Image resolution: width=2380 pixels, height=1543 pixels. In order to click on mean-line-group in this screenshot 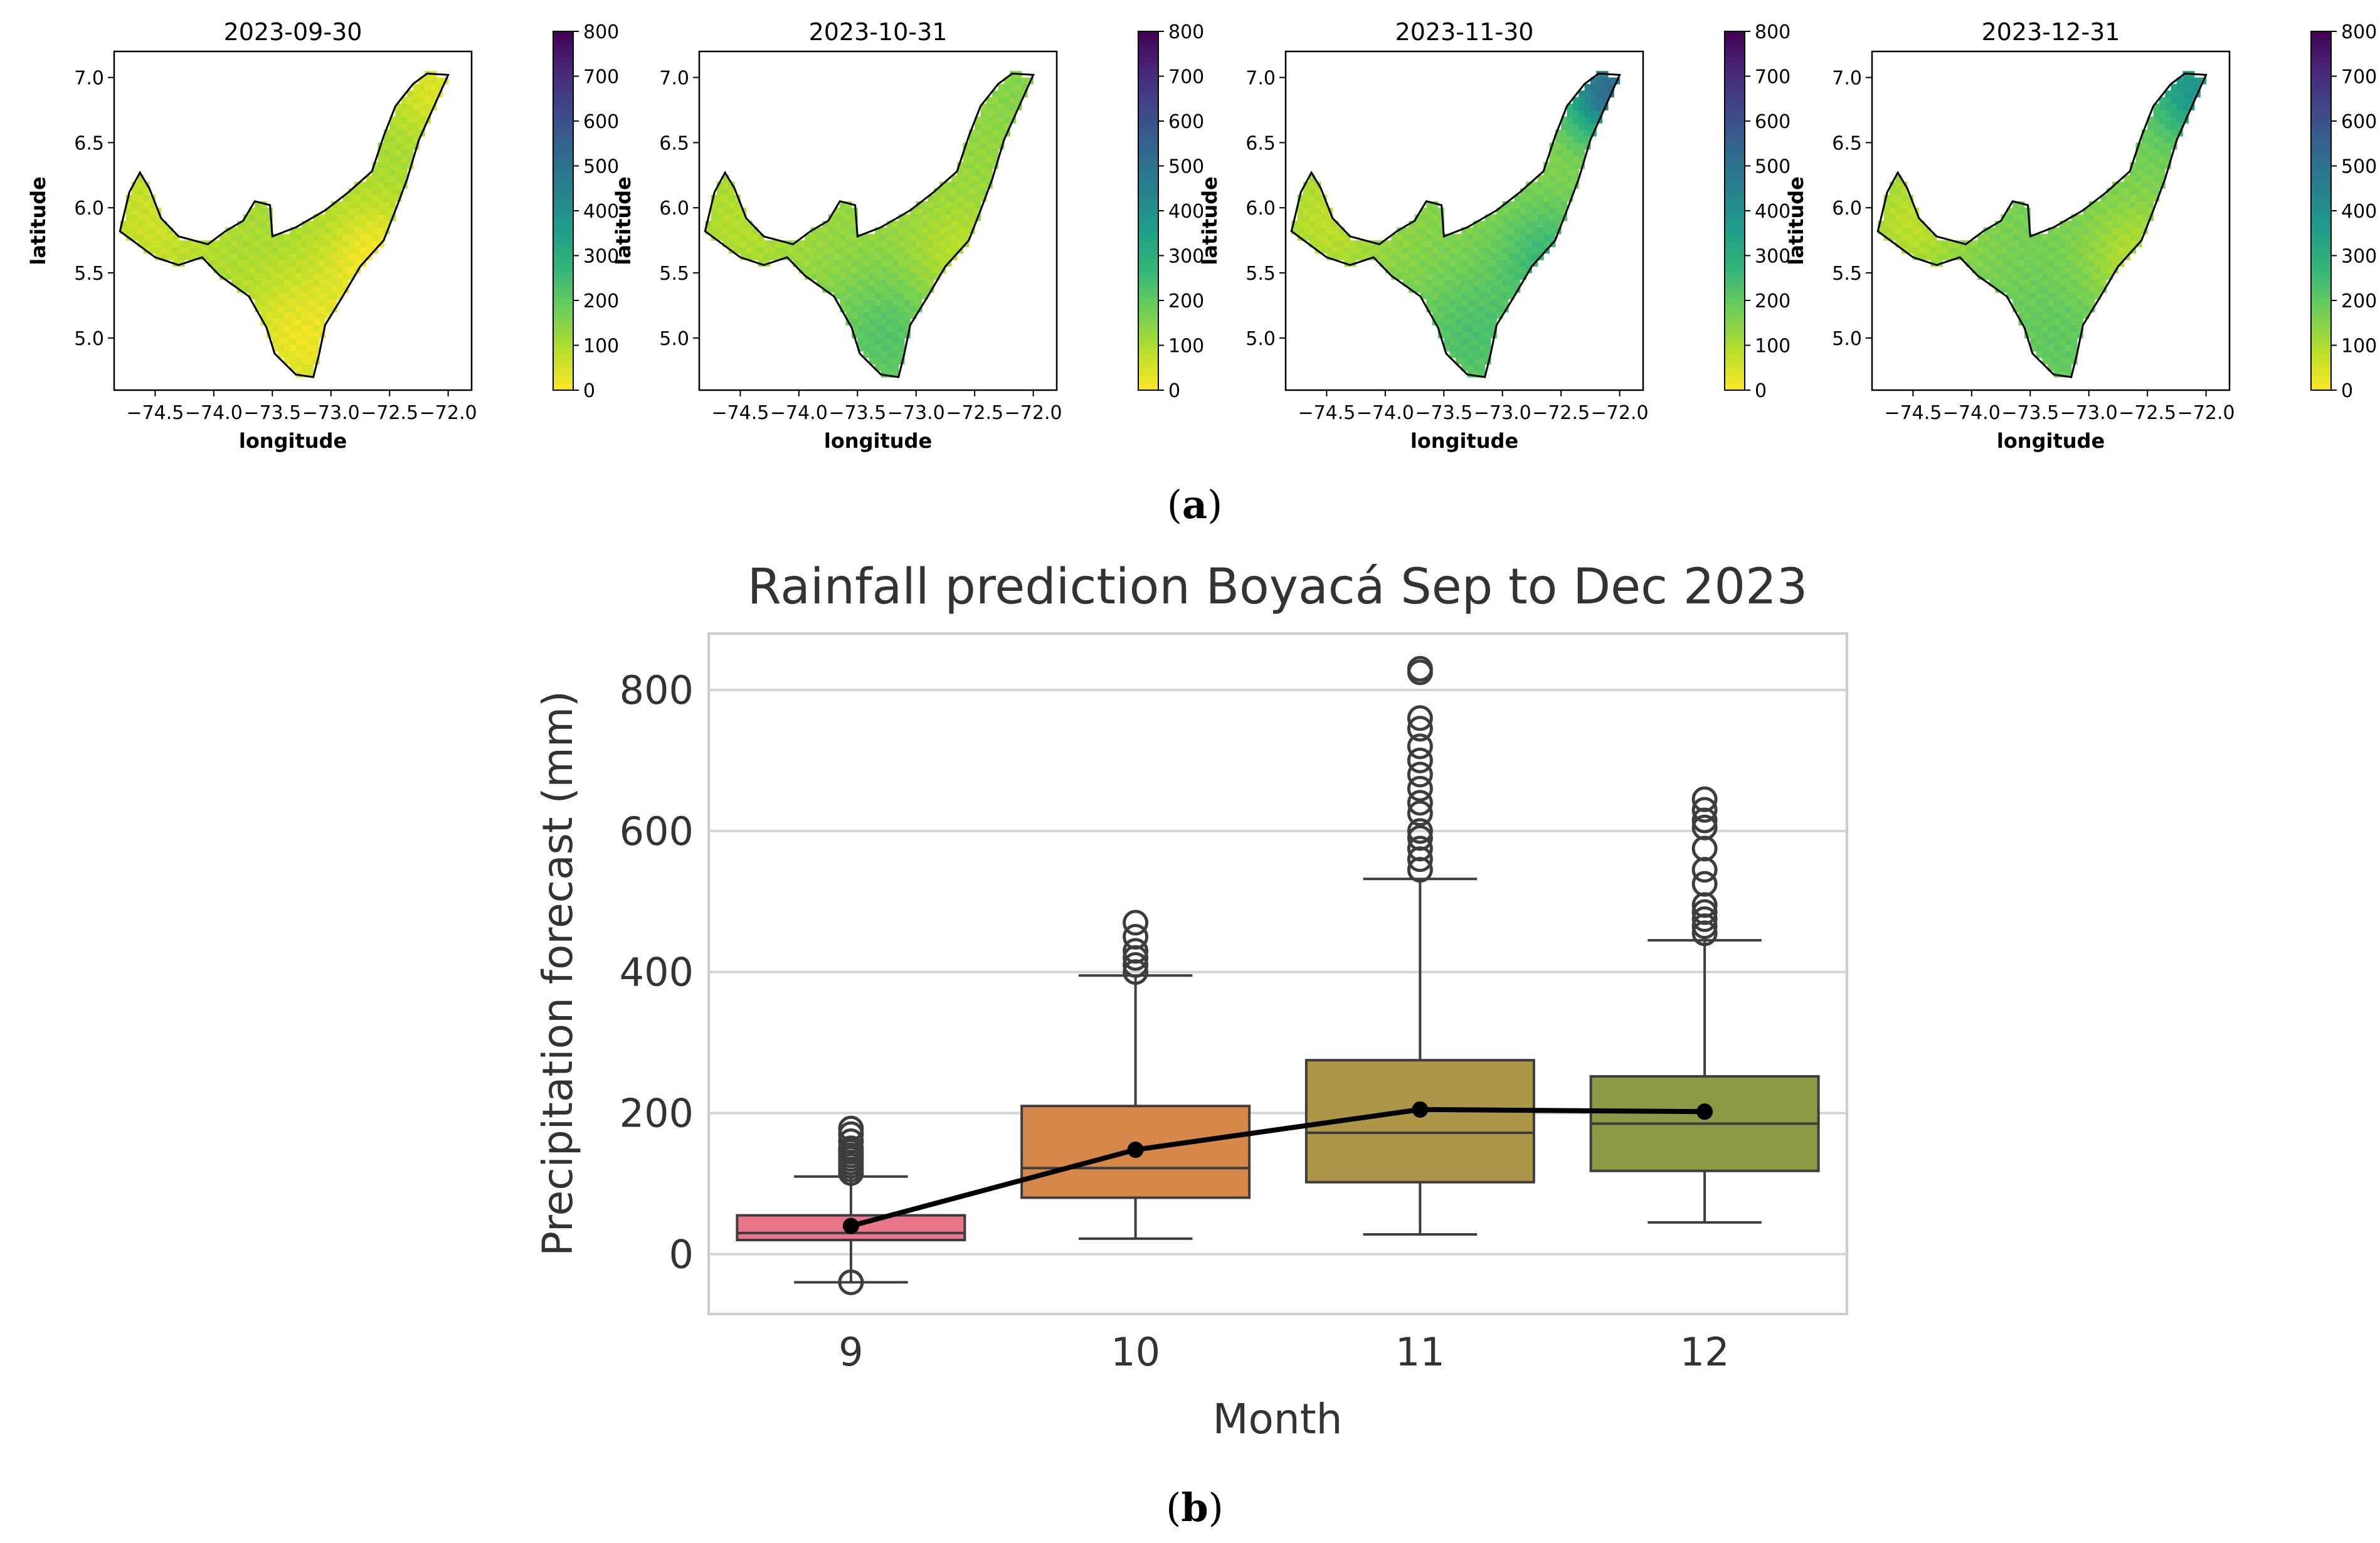, I will do `click(1277, 1167)`.